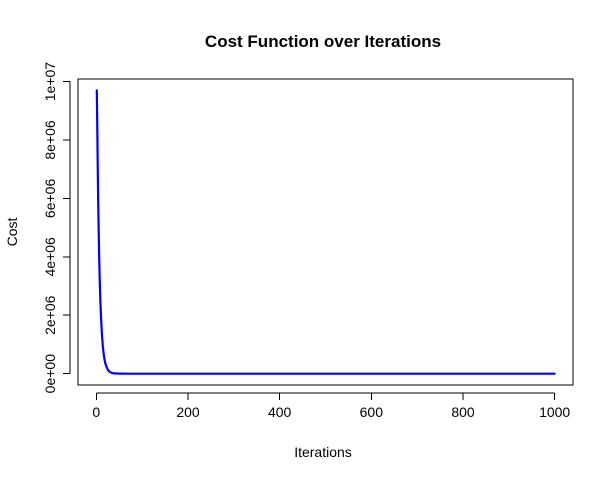 This screenshot has height=481, width=609. I want to click on y-tick-label: 6e+06, so click(50, 199).